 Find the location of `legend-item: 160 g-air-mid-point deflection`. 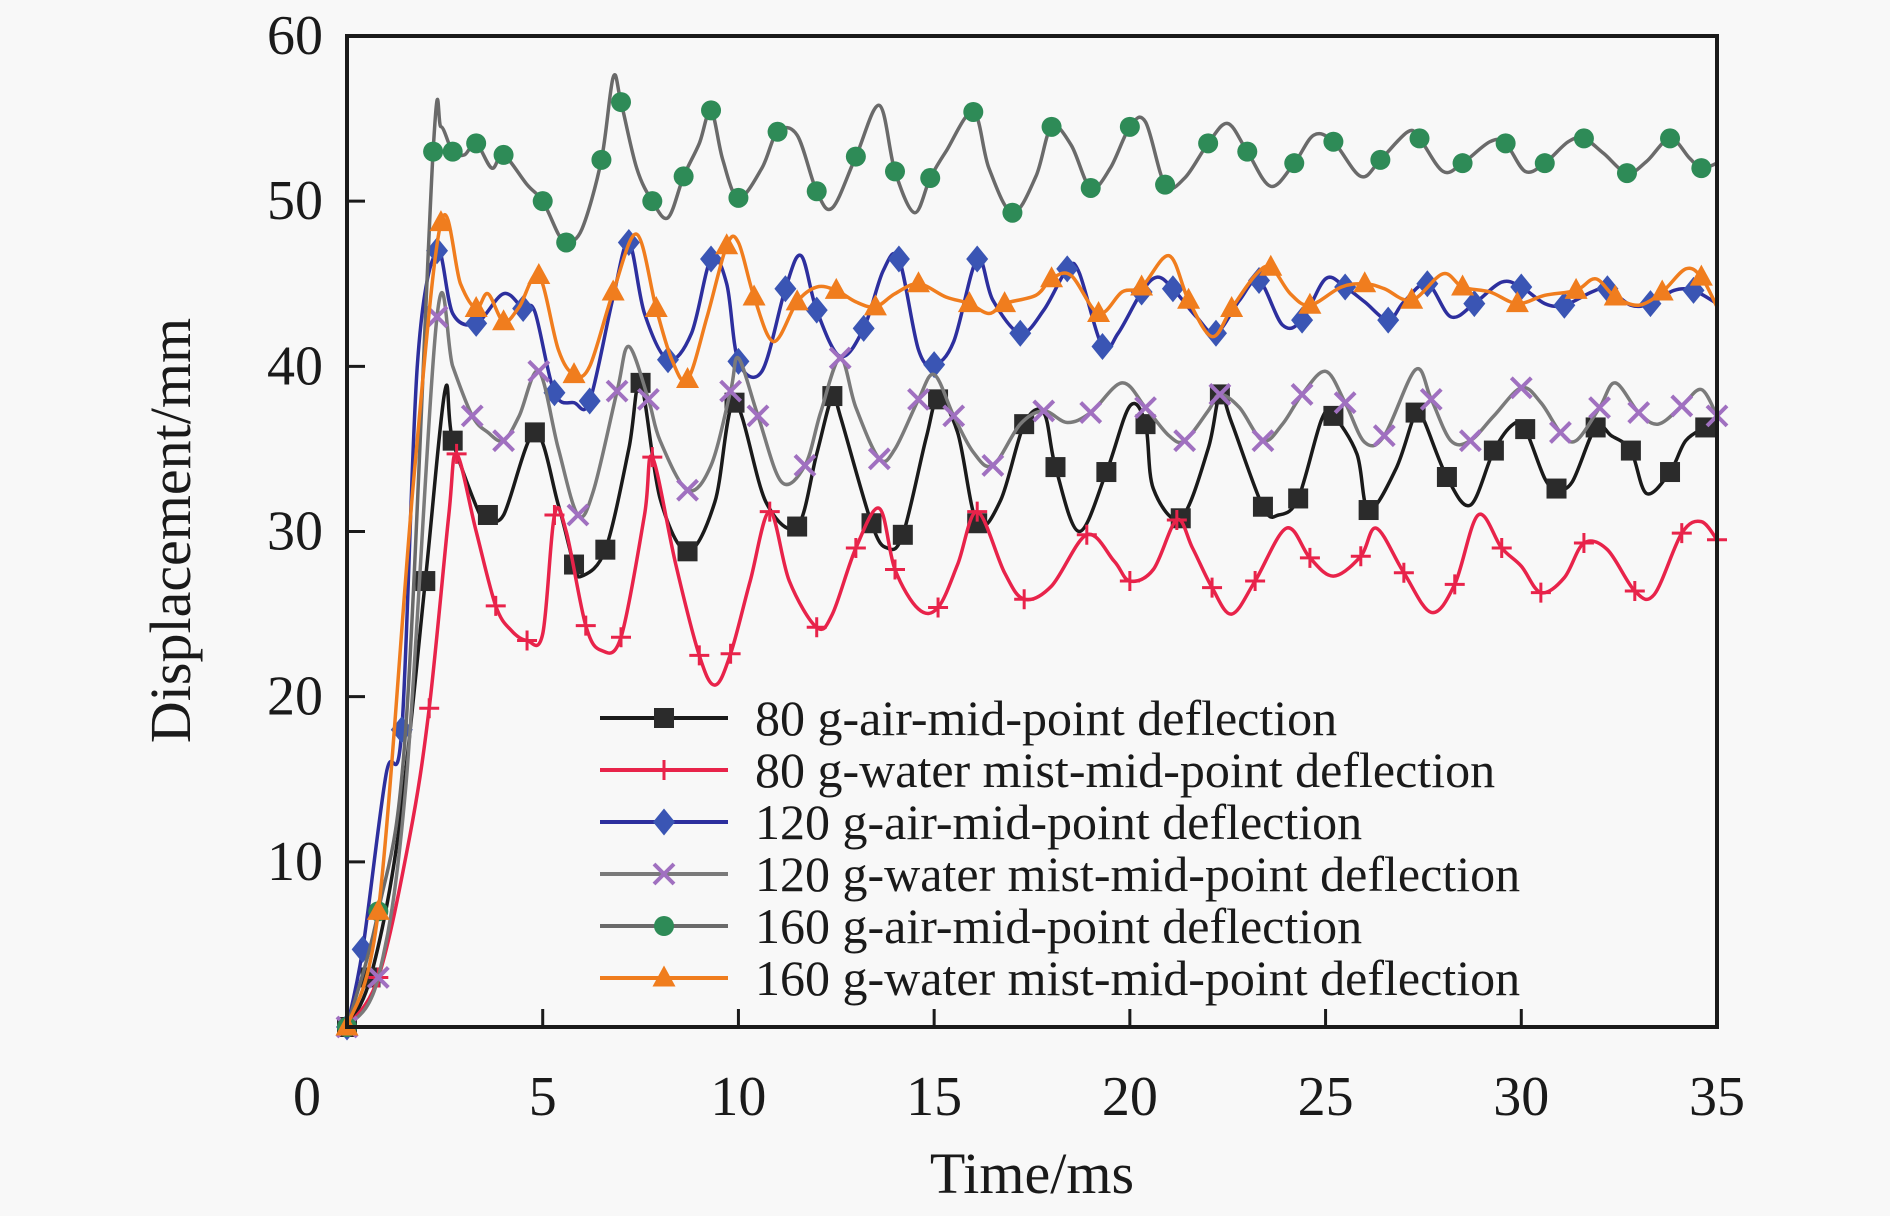

legend-item: 160 g-air-mid-point deflection is located at coordinates (981, 926).